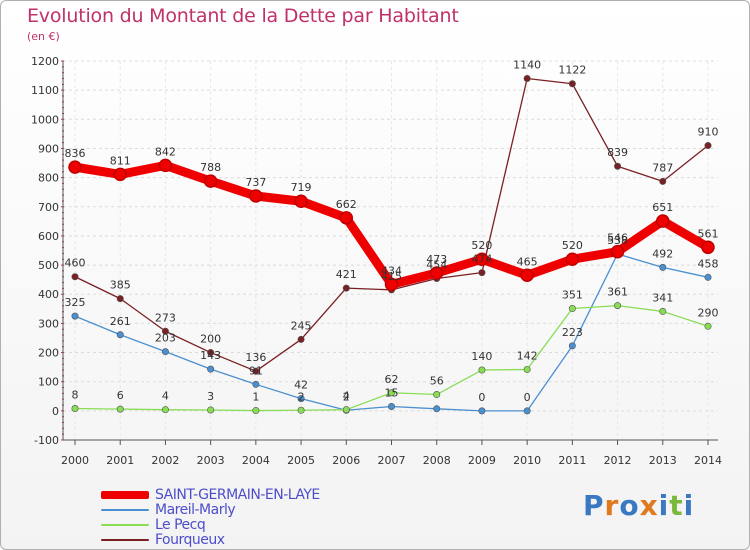 This screenshot has height=550, width=750. What do you see at coordinates (708, 132) in the screenshot?
I see `data-label: 910` at bounding box center [708, 132].